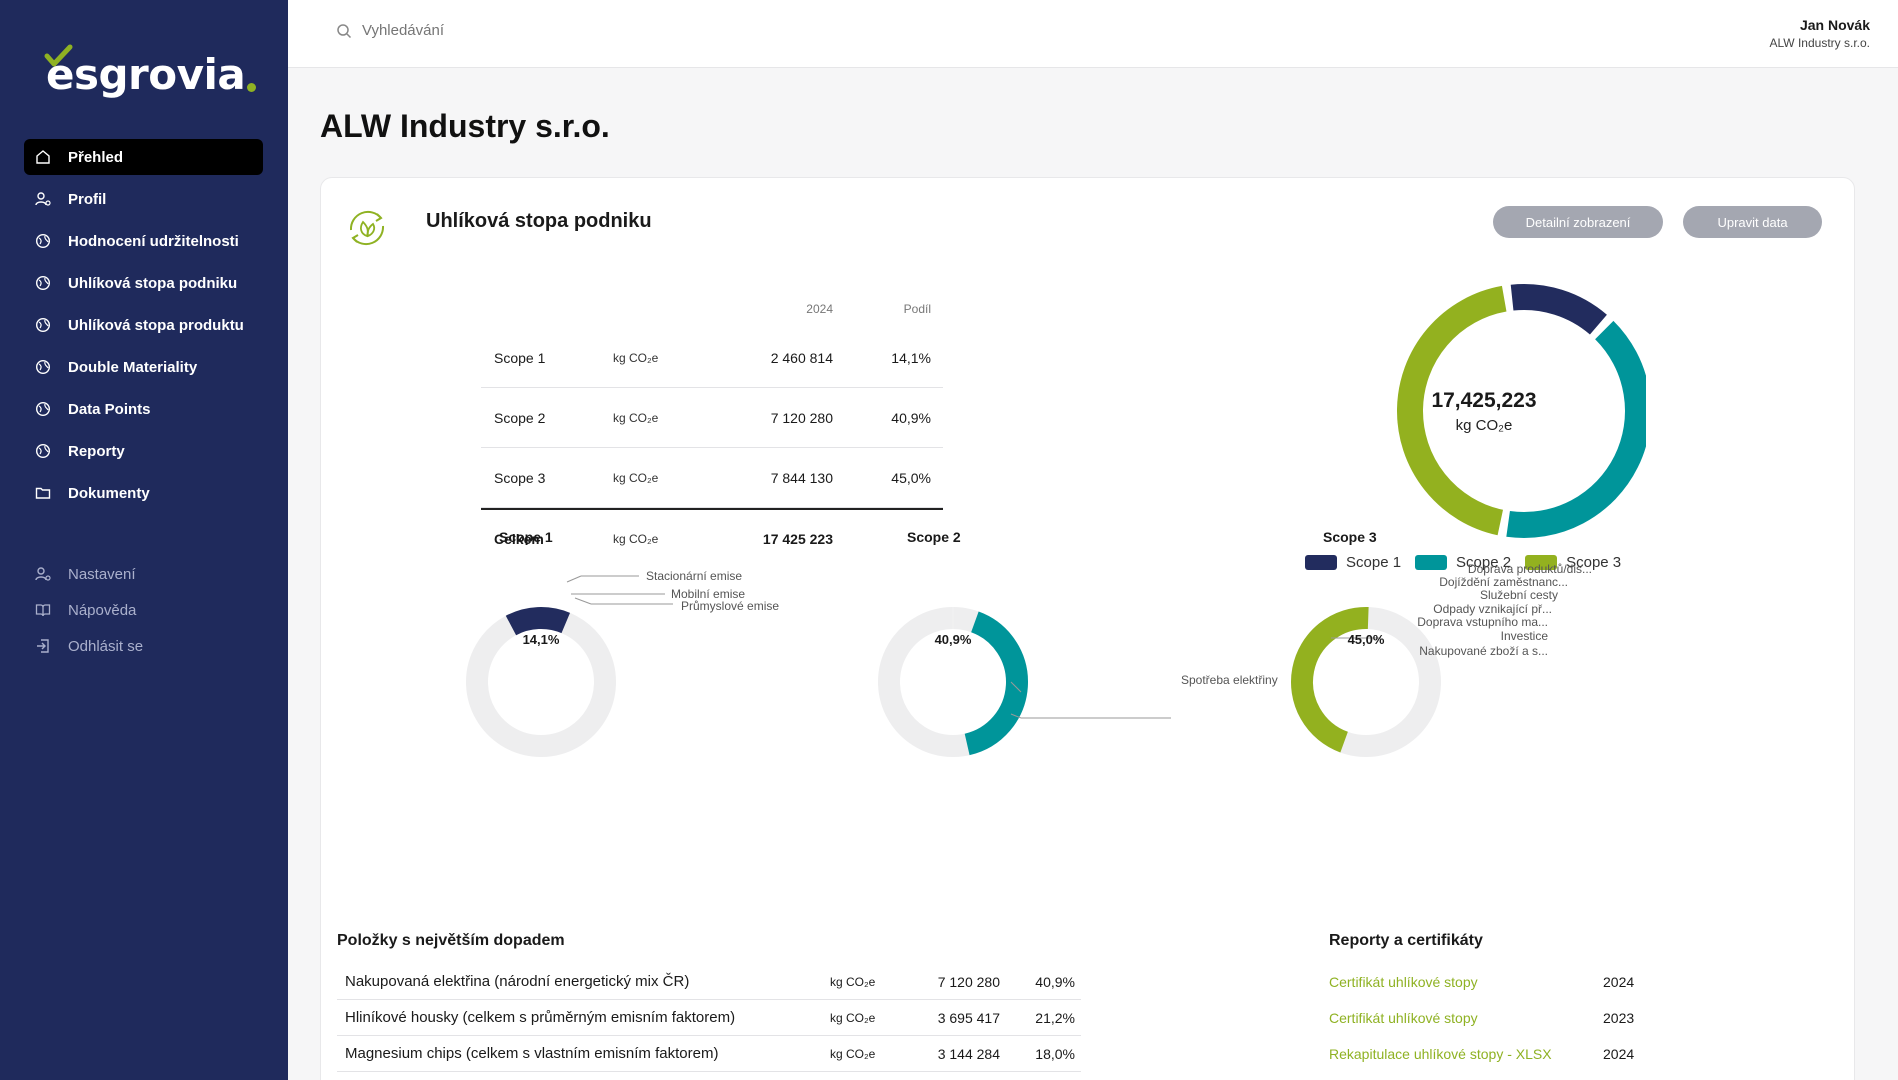  Describe the element at coordinates (1374, 562) in the screenshot. I see `legend-label: Scope 1` at that location.